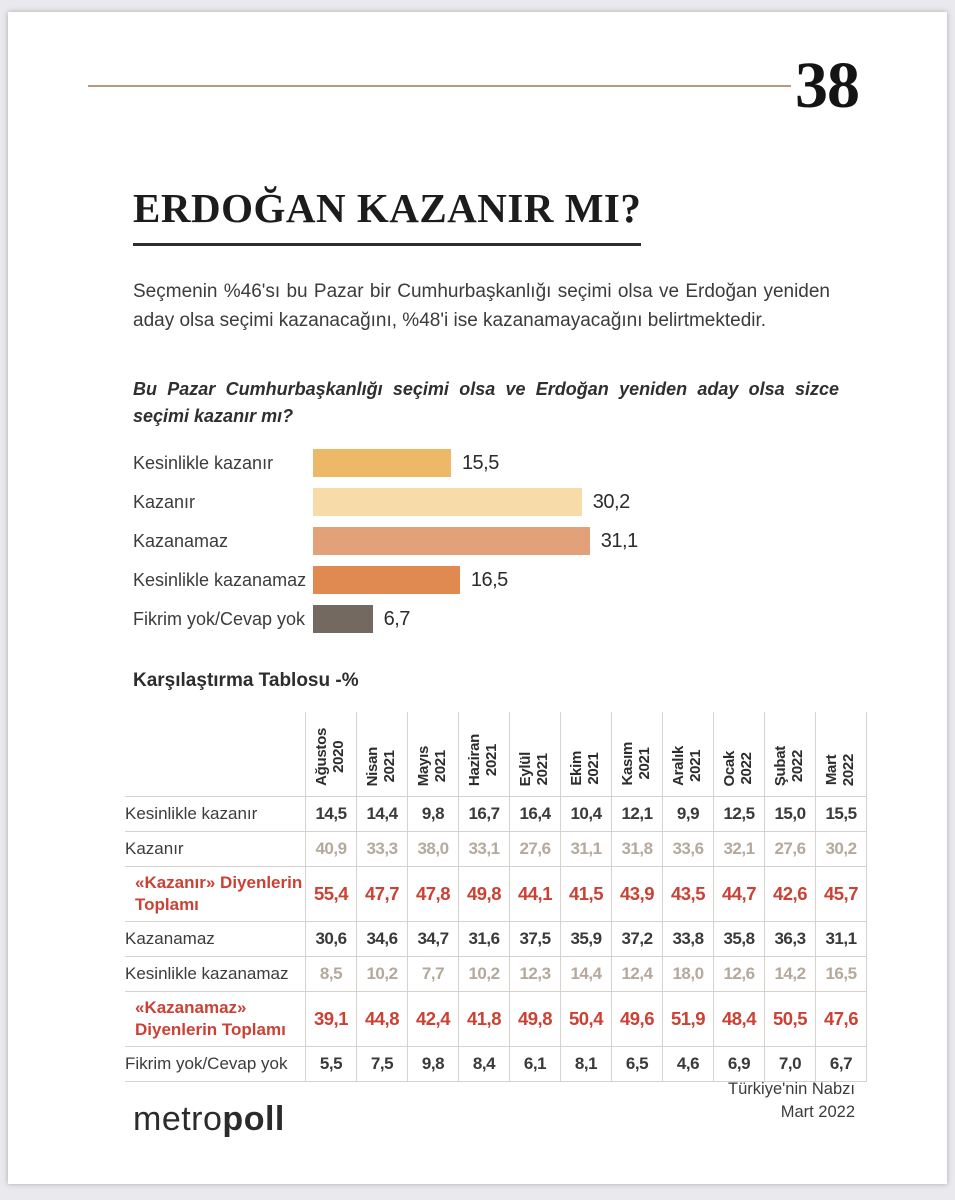 Image resolution: width=955 pixels, height=1200 pixels. I want to click on value-cell: 36,3, so click(790, 939).